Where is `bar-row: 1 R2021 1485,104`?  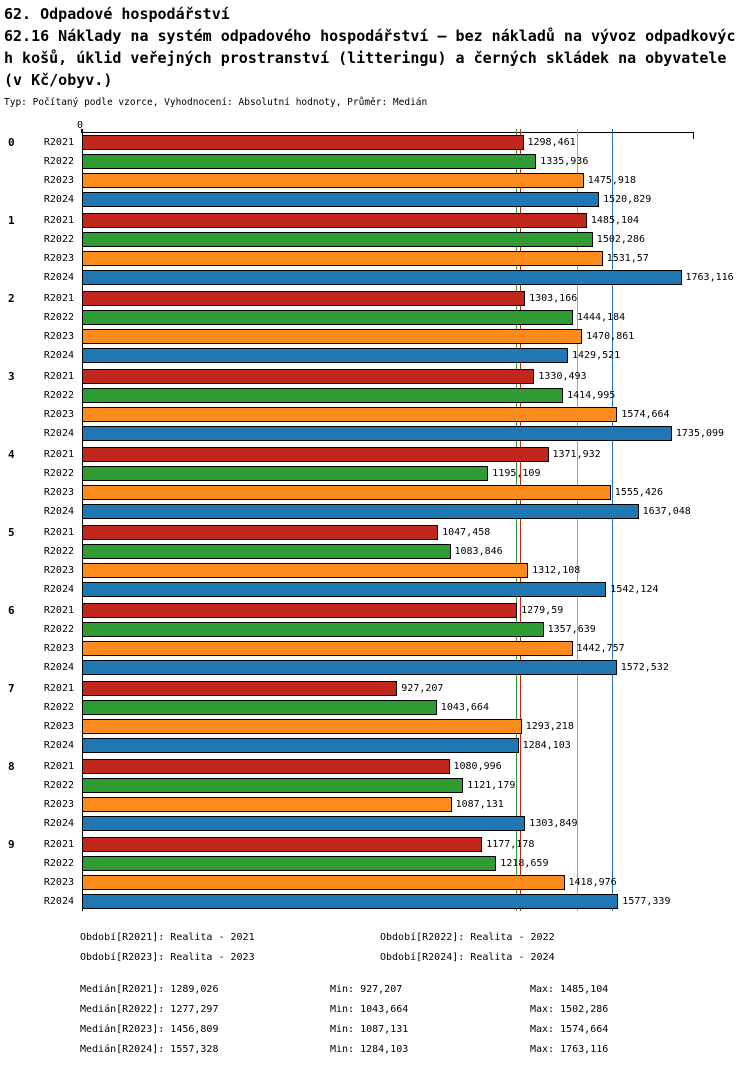
bar-row: 1 R2021 1485,104 is located at coordinates (375, 220).